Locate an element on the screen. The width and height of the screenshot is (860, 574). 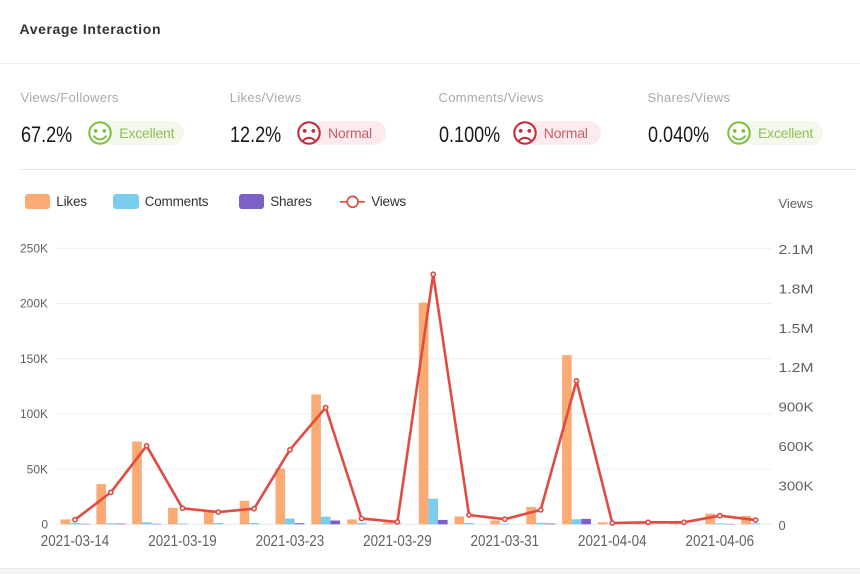
svg-text: 2021-04-04 is located at coordinates (612, 541).